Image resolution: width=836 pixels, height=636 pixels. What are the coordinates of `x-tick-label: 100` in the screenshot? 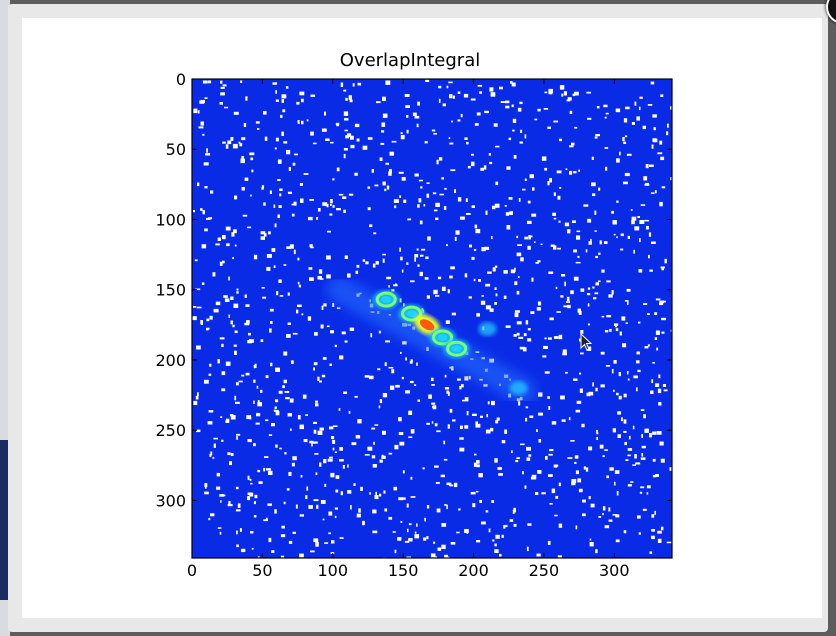 It's located at (332, 570).